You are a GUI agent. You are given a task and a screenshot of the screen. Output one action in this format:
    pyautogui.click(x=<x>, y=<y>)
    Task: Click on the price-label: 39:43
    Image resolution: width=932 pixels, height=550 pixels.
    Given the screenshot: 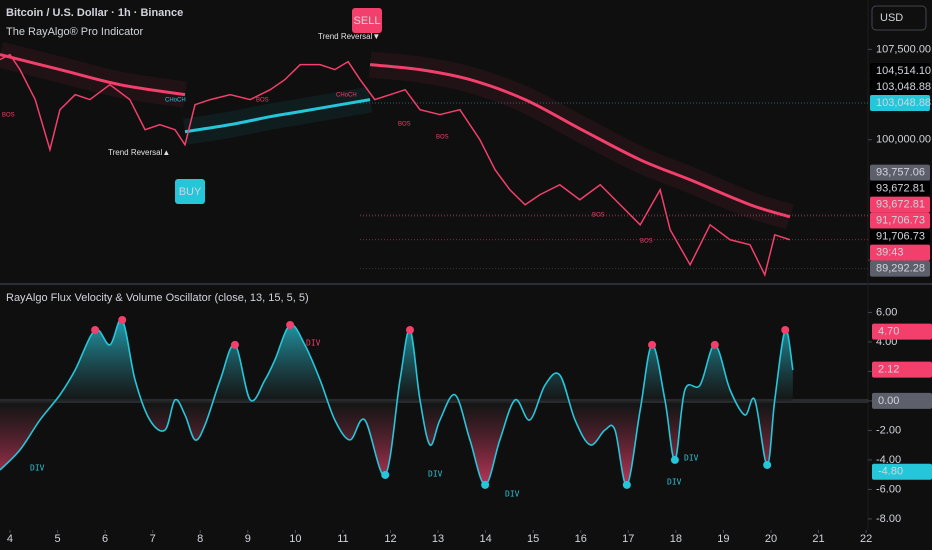 What is the action you would take?
    pyautogui.click(x=900, y=252)
    